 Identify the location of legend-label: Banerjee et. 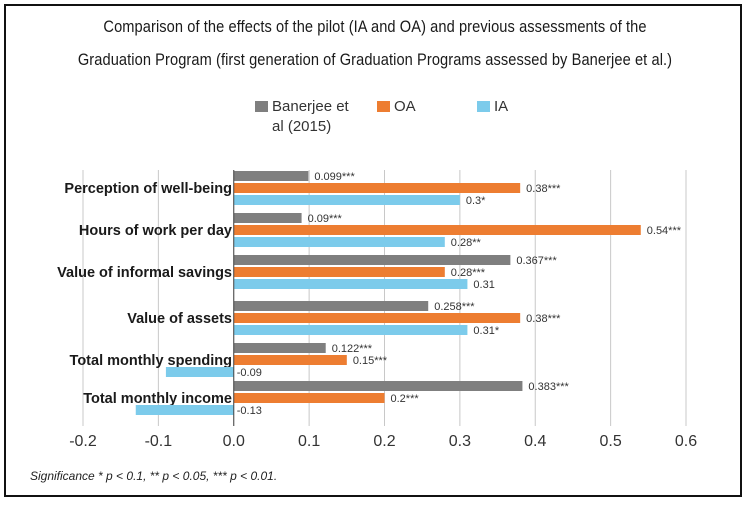
(311, 106).